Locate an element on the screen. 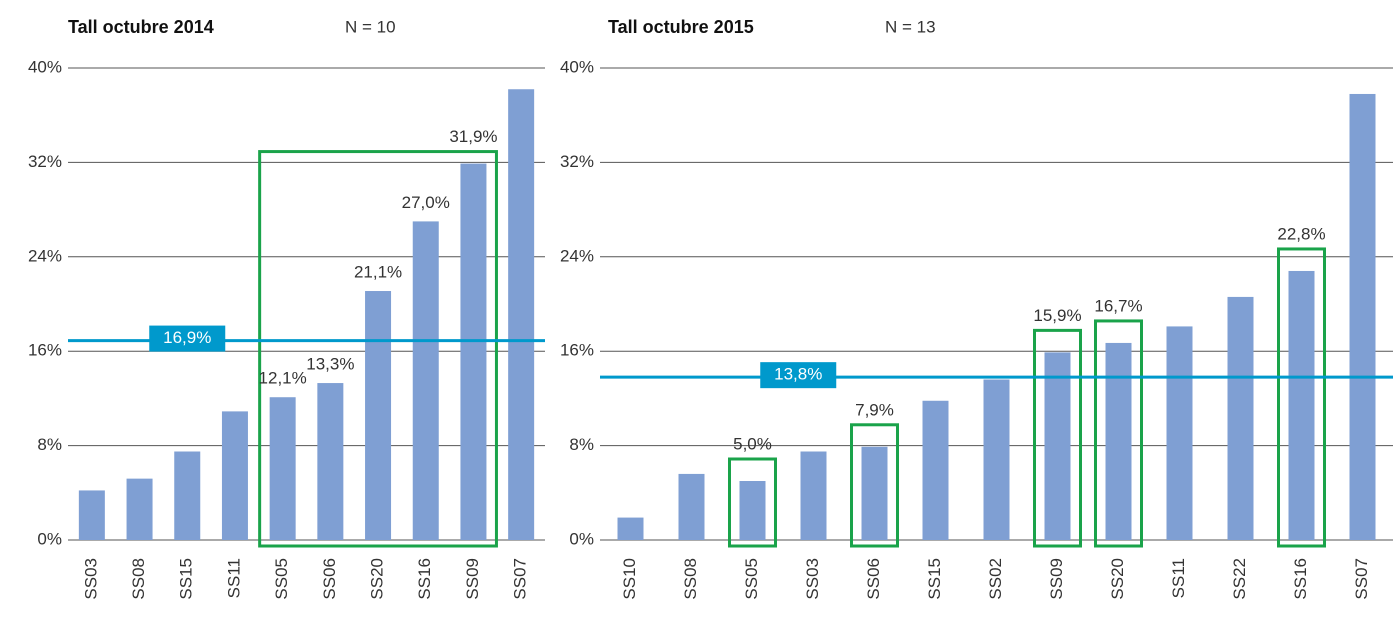 The height and width of the screenshot is (619, 1393). data-label: 12,1% is located at coordinates (283, 378).